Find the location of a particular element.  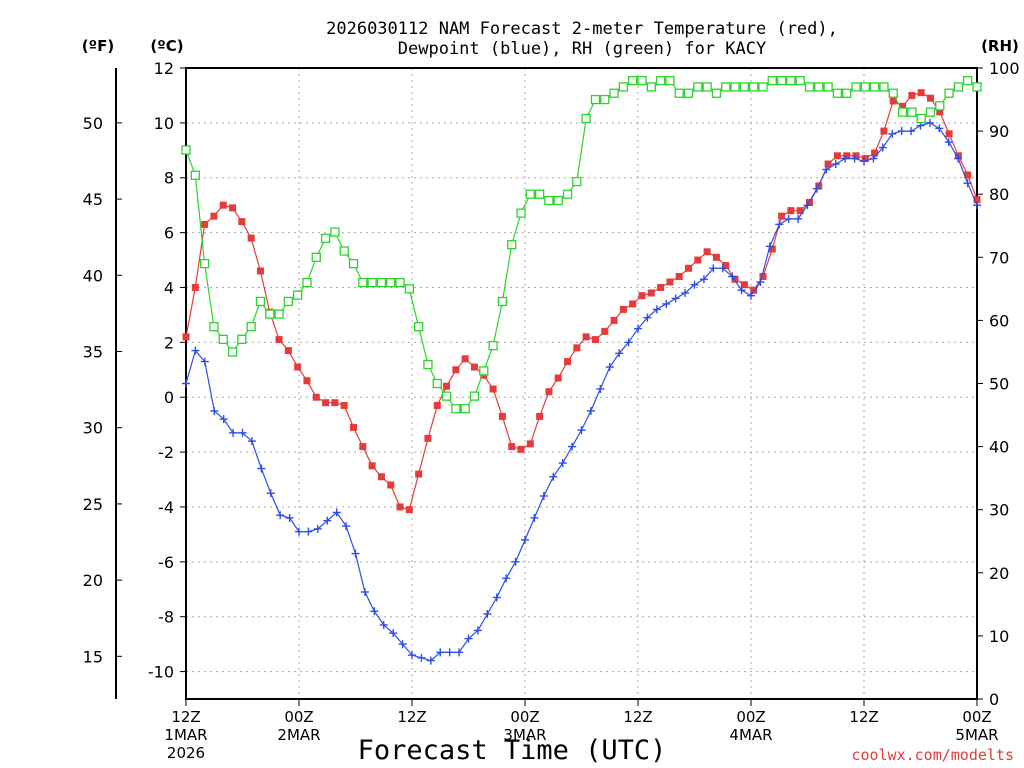

celsius-axis-ticks: -10 -8 -6 -4 -2 0 2 4 6 8 10 12 is located at coordinates (167, 370).